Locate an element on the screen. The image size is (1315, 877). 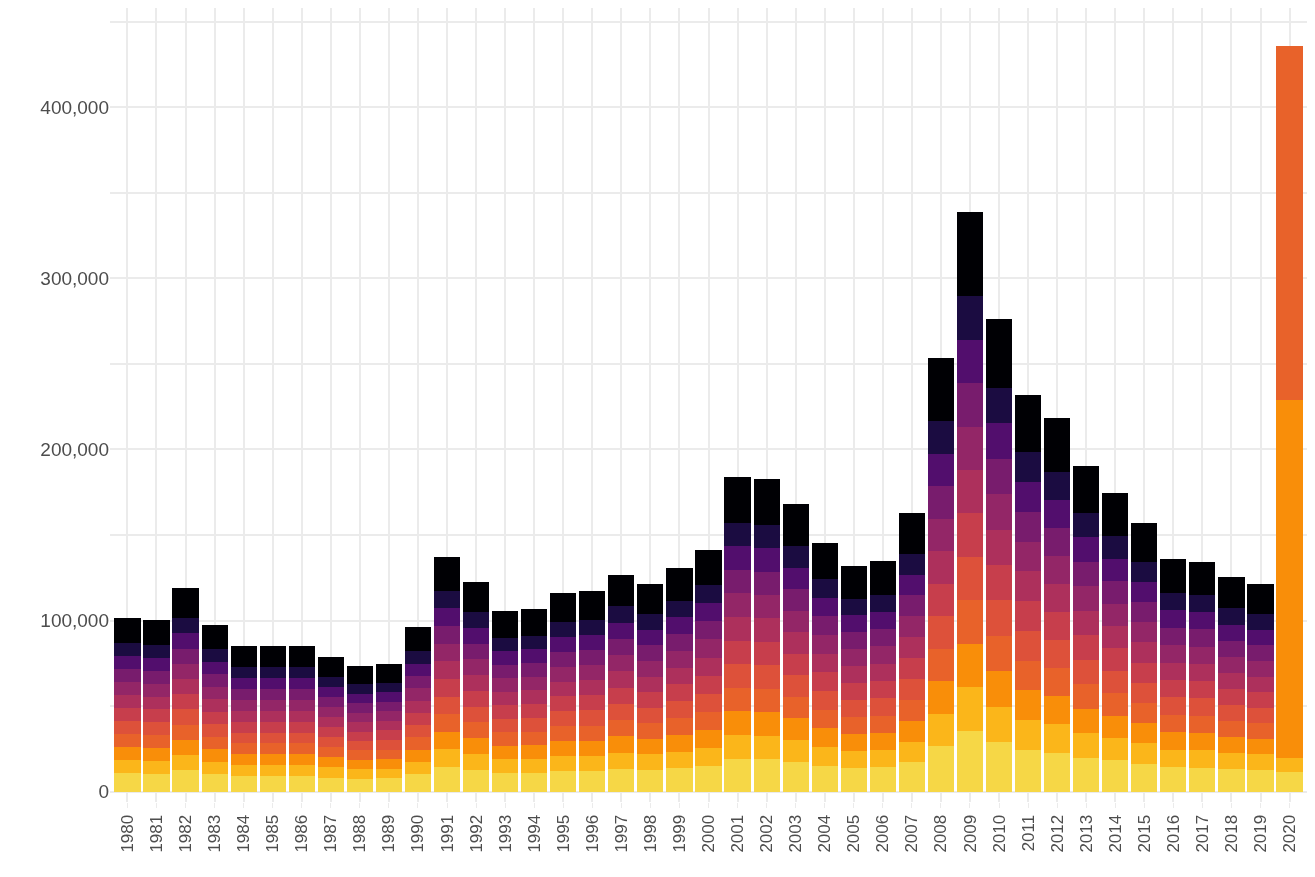
x-tick-label: 2014 is located at coordinates (1115, 833).